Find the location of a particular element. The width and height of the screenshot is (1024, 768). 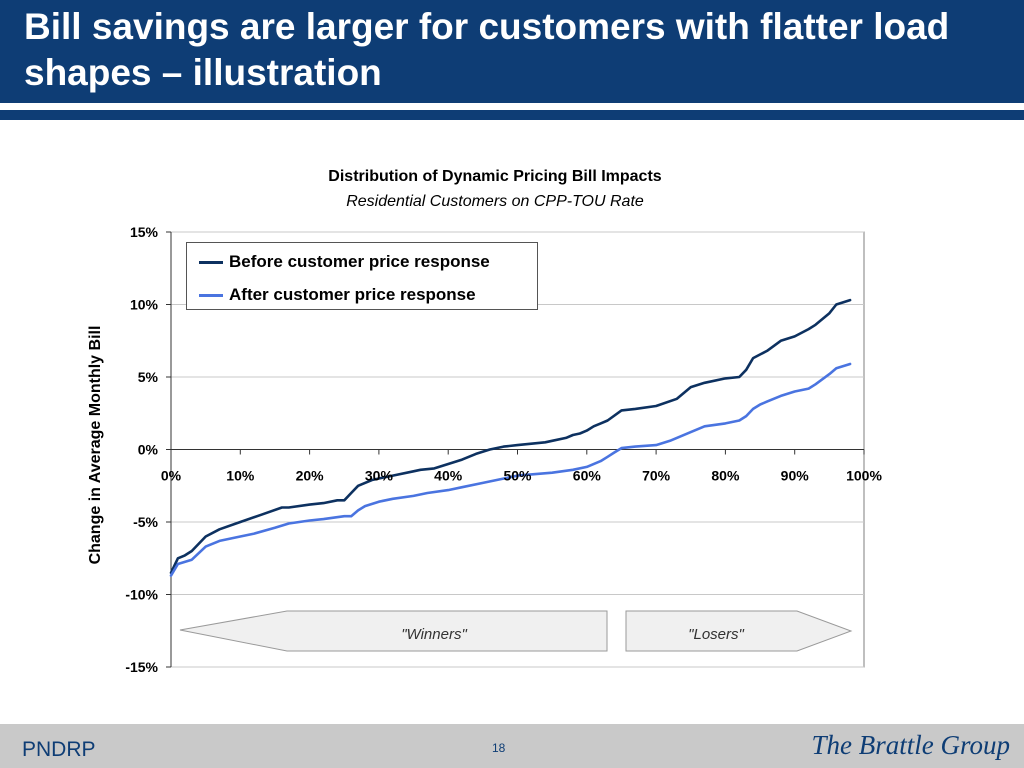

x-tick-label: 80% is located at coordinates (725, 476).